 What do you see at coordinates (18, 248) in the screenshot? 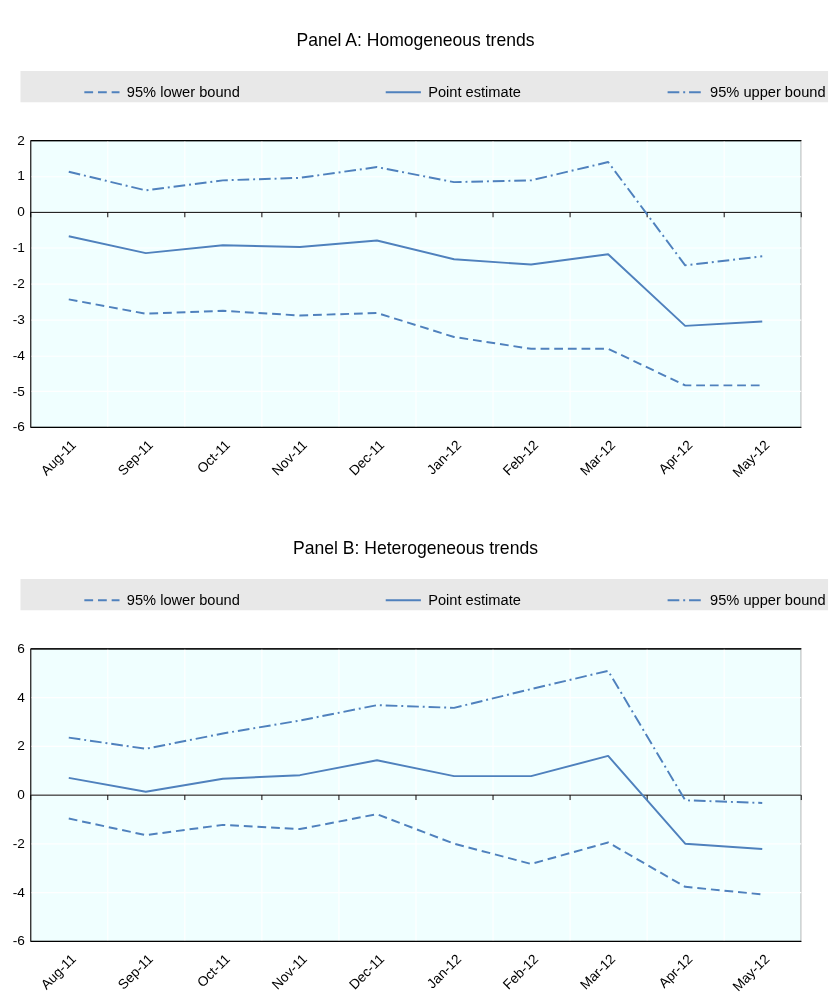
I see `y-tick-label: -1` at bounding box center [18, 248].